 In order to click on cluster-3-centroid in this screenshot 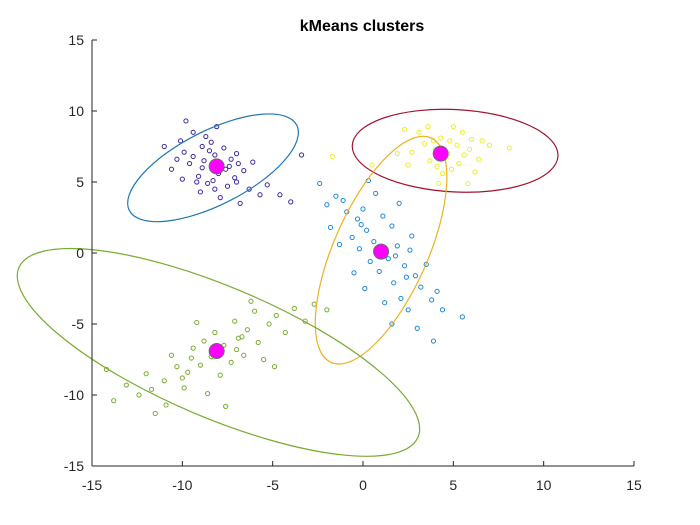, I will do `click(381, 251)`.